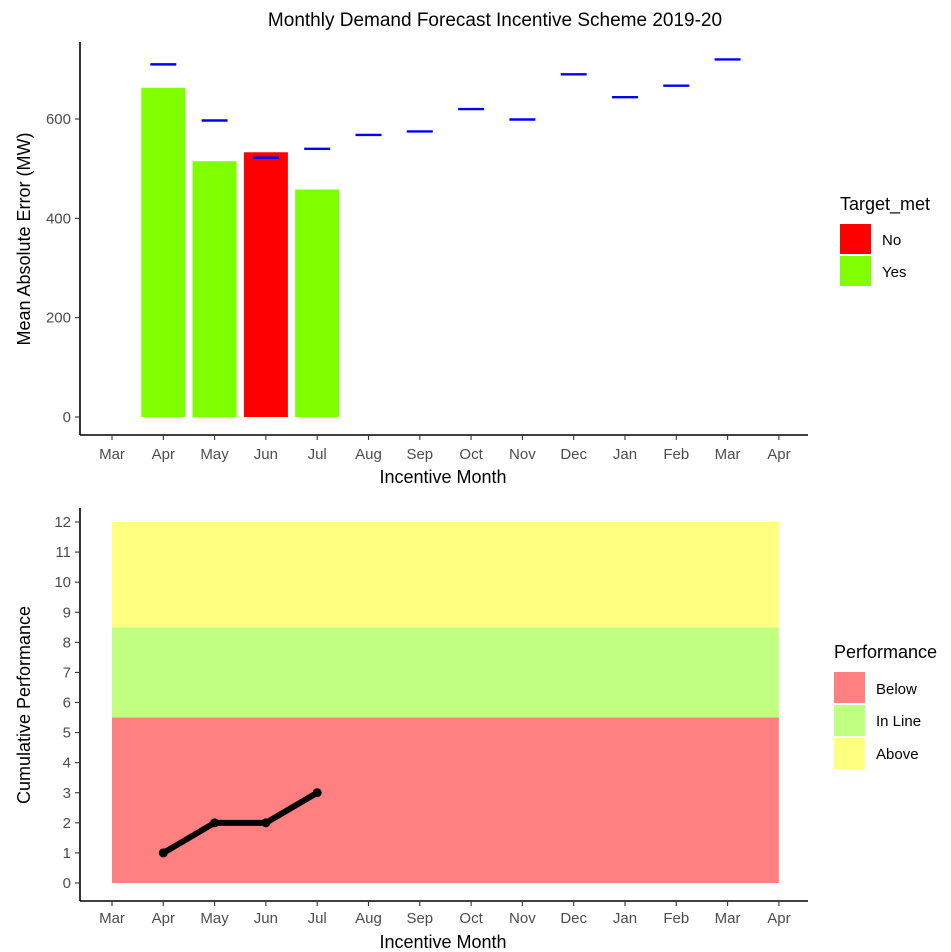 The width and height of the screenshot is (951, 952). Describe the element at coordinates (894, 272) in the screenshot. I see `legend-label-yes: Yes` at that location.